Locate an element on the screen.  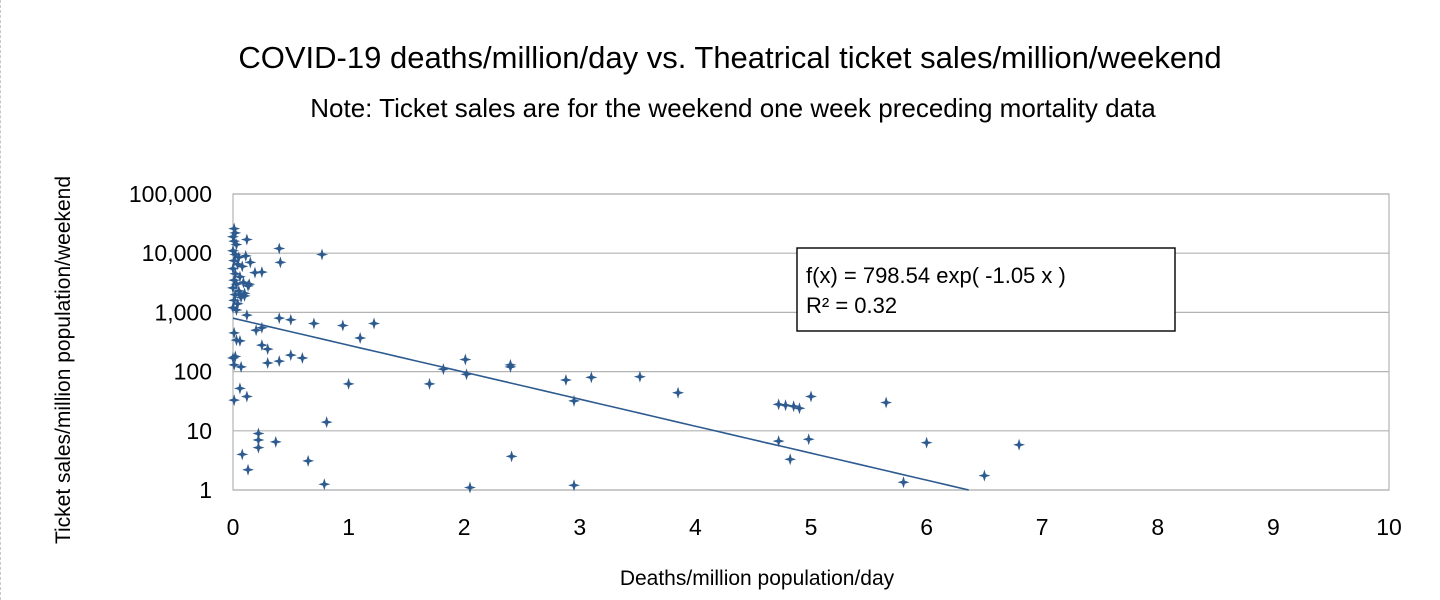
x-tick-label: 5 is located at coordinates (811, 527).